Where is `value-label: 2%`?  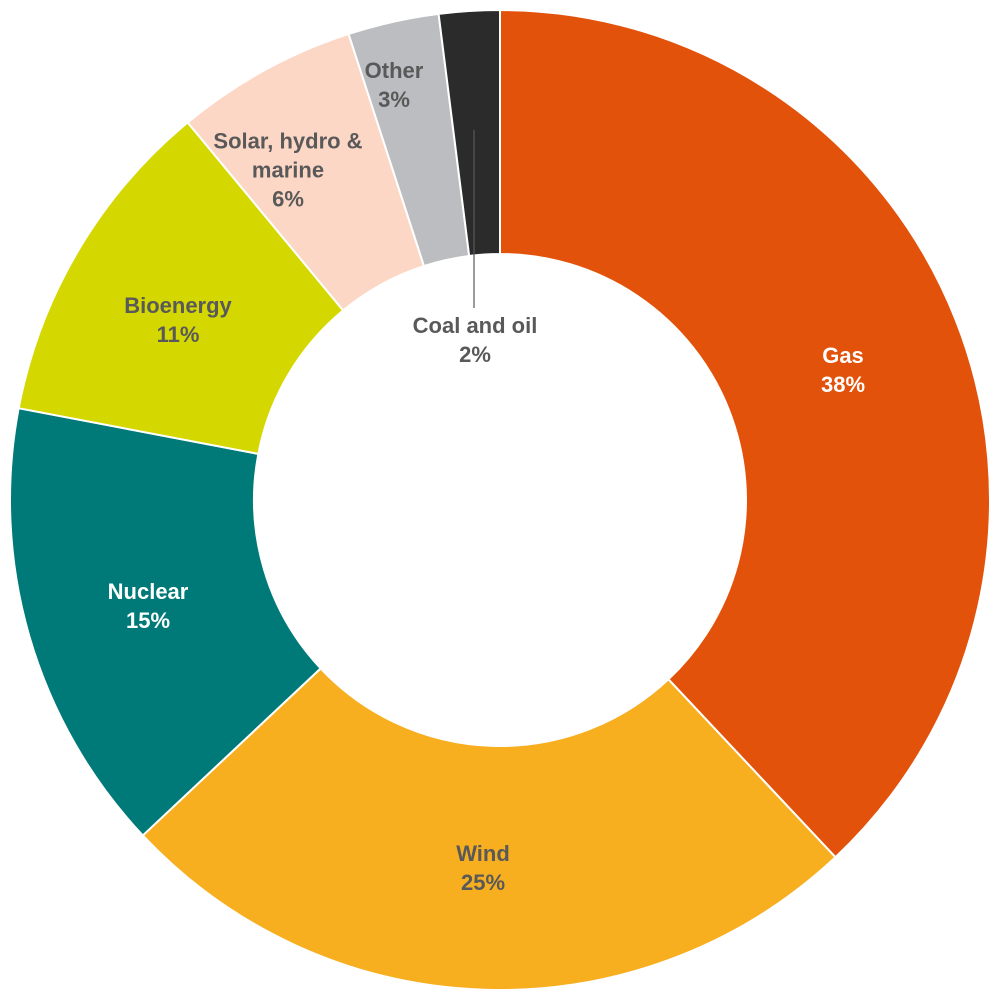 value-label: 2% is located at coordinates (475, 354).